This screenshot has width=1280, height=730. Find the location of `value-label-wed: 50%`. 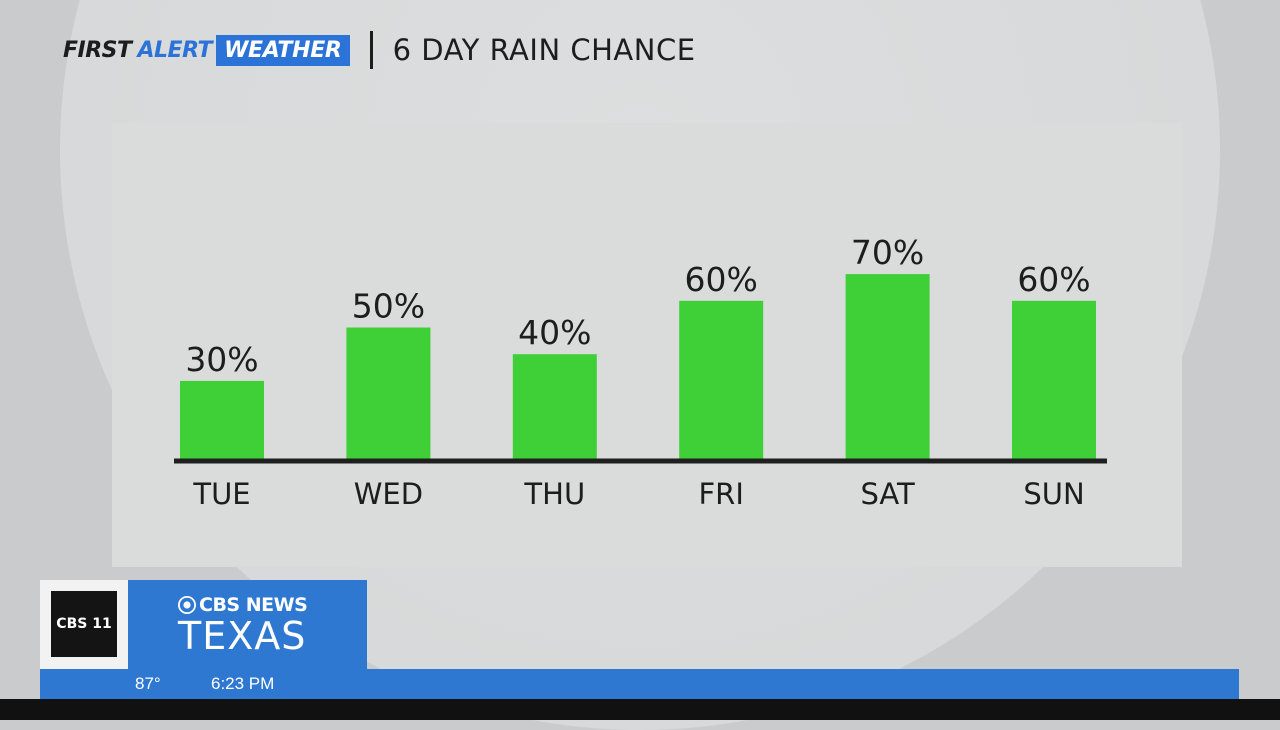

value-label-wed: 50% is located at coordinates (388, 306).